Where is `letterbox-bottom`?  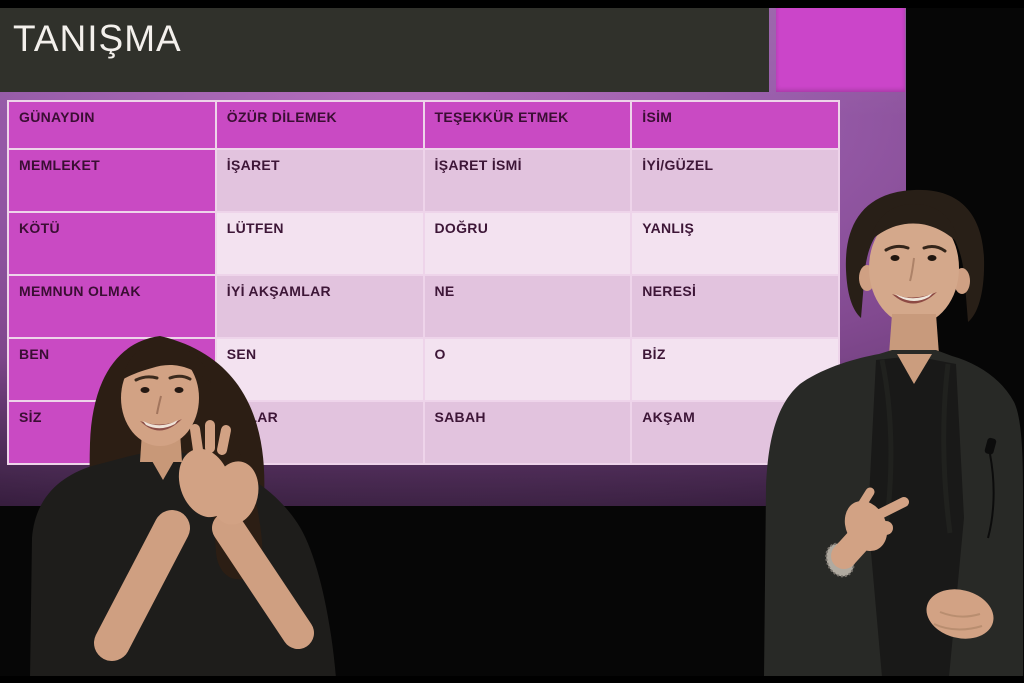
letterbox-bottom is located at coordinates (512, 679).